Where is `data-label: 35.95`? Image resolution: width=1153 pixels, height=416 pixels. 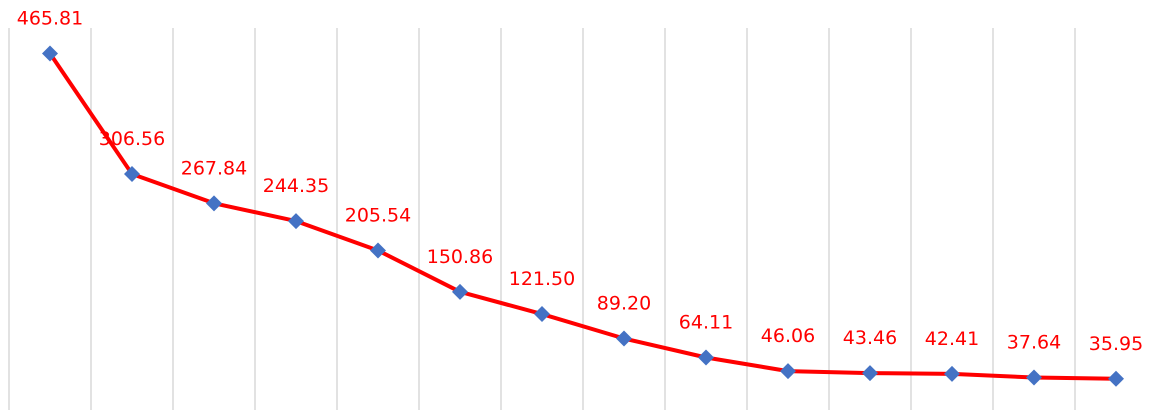
data-label: 35.95 is located at coordinates (1116, 344).